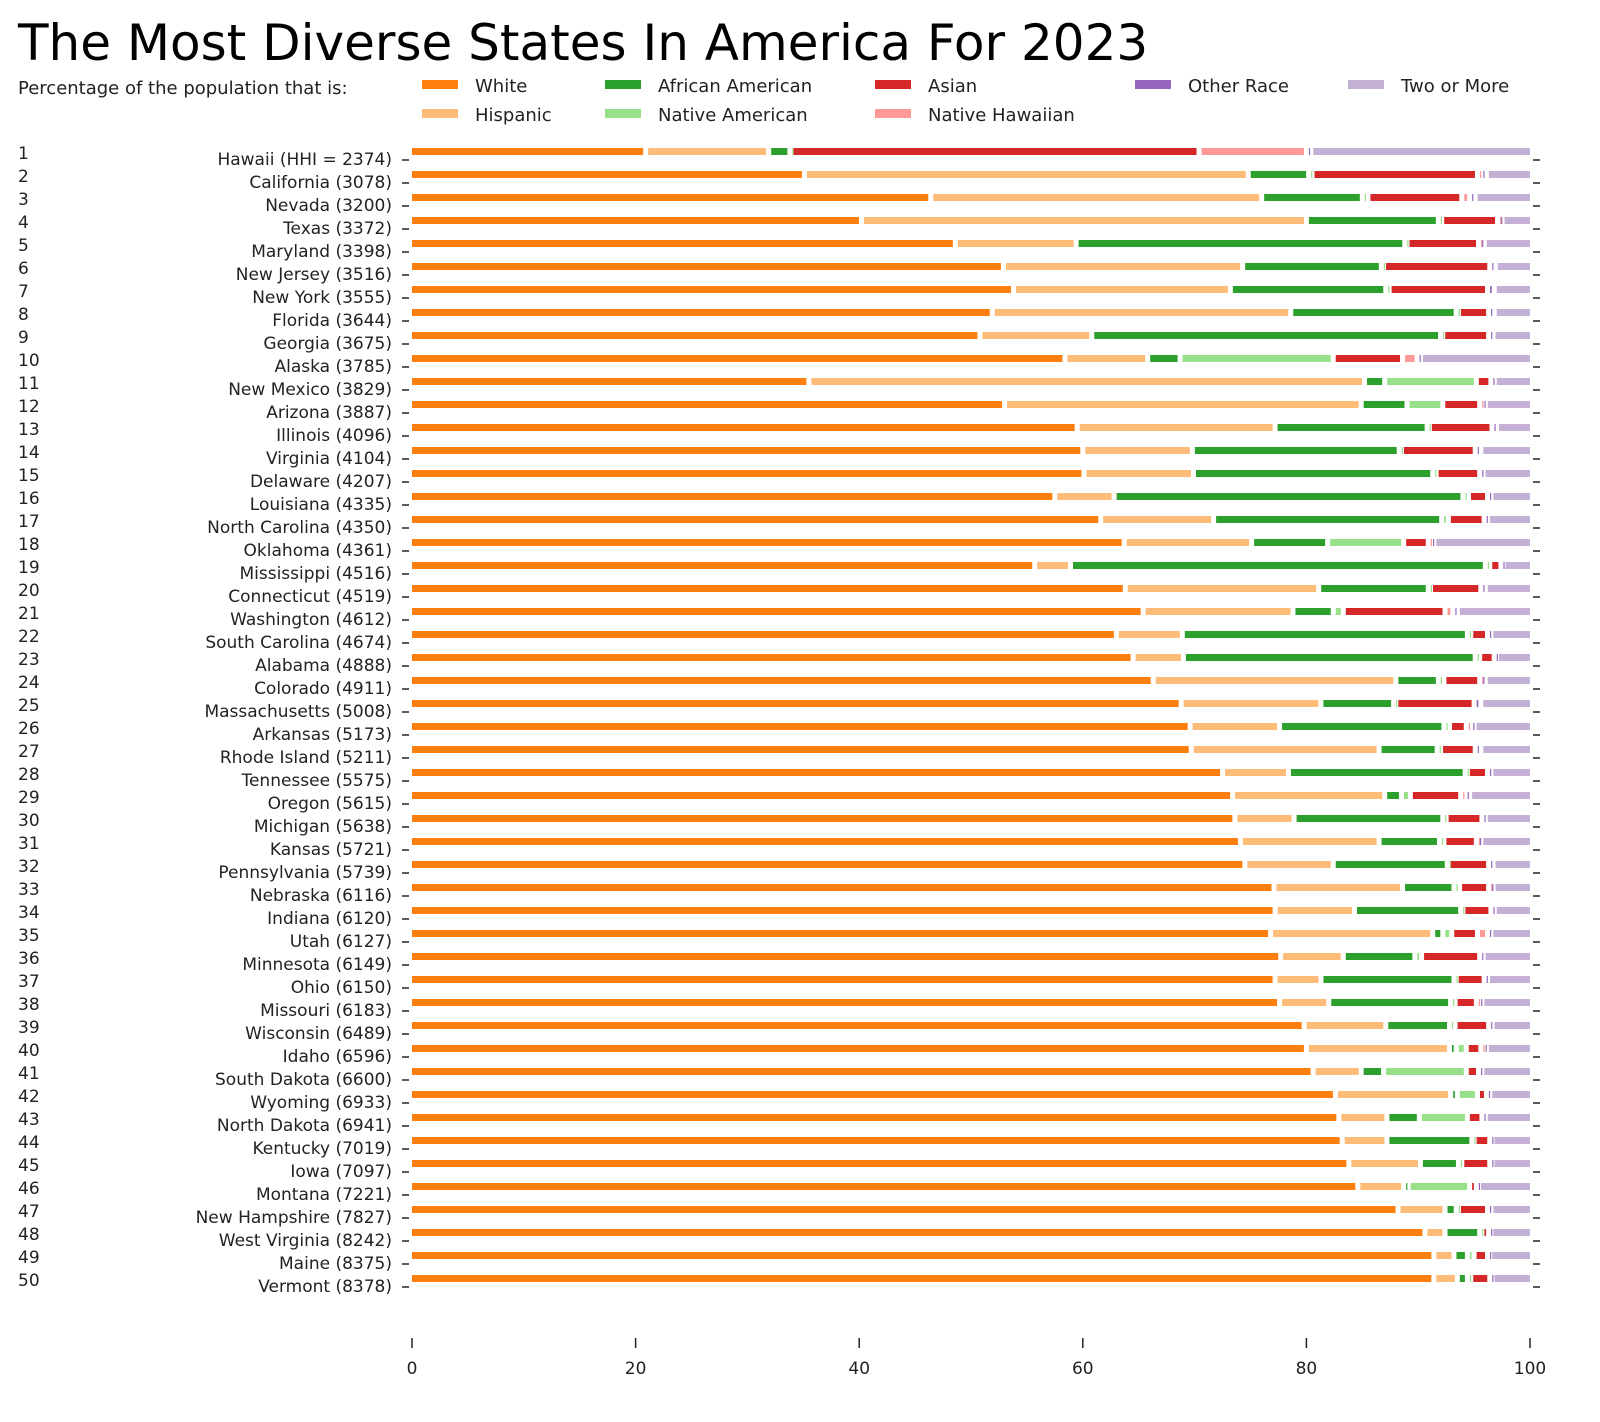 The height and width of the screenshot is (1422, 1600). Describe the element at coordinates (29, 1120) in the screenshot. I see `rank-label: 43` at that location.